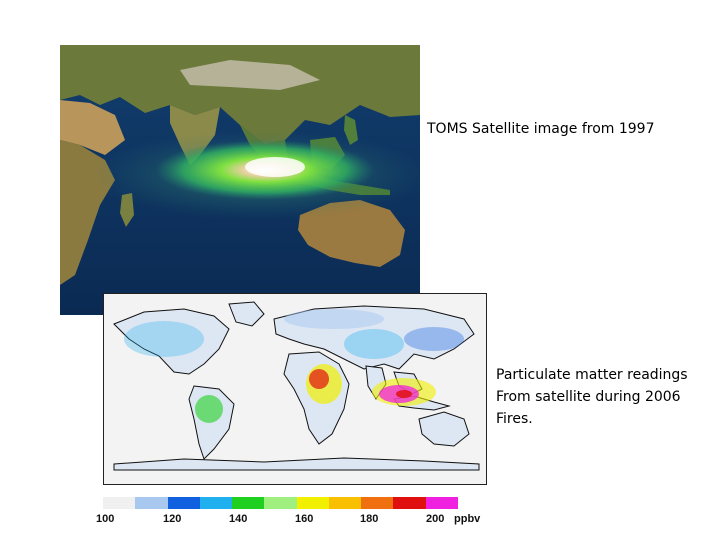  I want to click on color-scale-labels: 100 120 140 160 180 200 ppbv, so click(296, 521).